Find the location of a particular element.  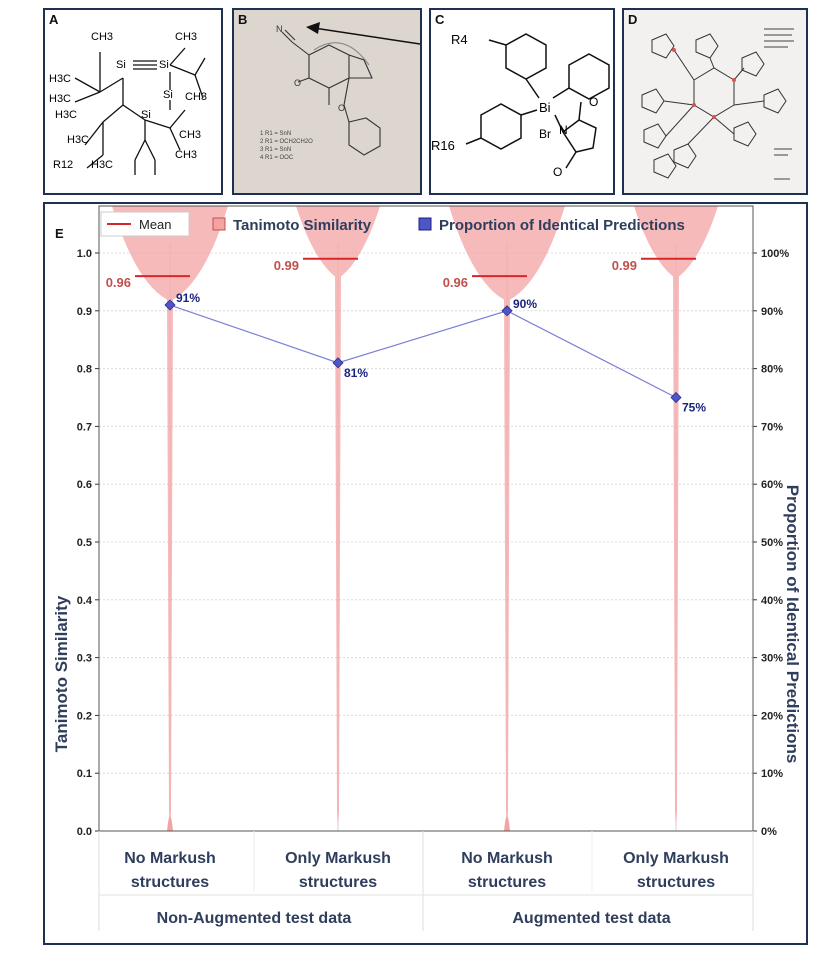

bismuth-structure: R4 R16 Bi Br N O O is located at coordinates (520, 105).